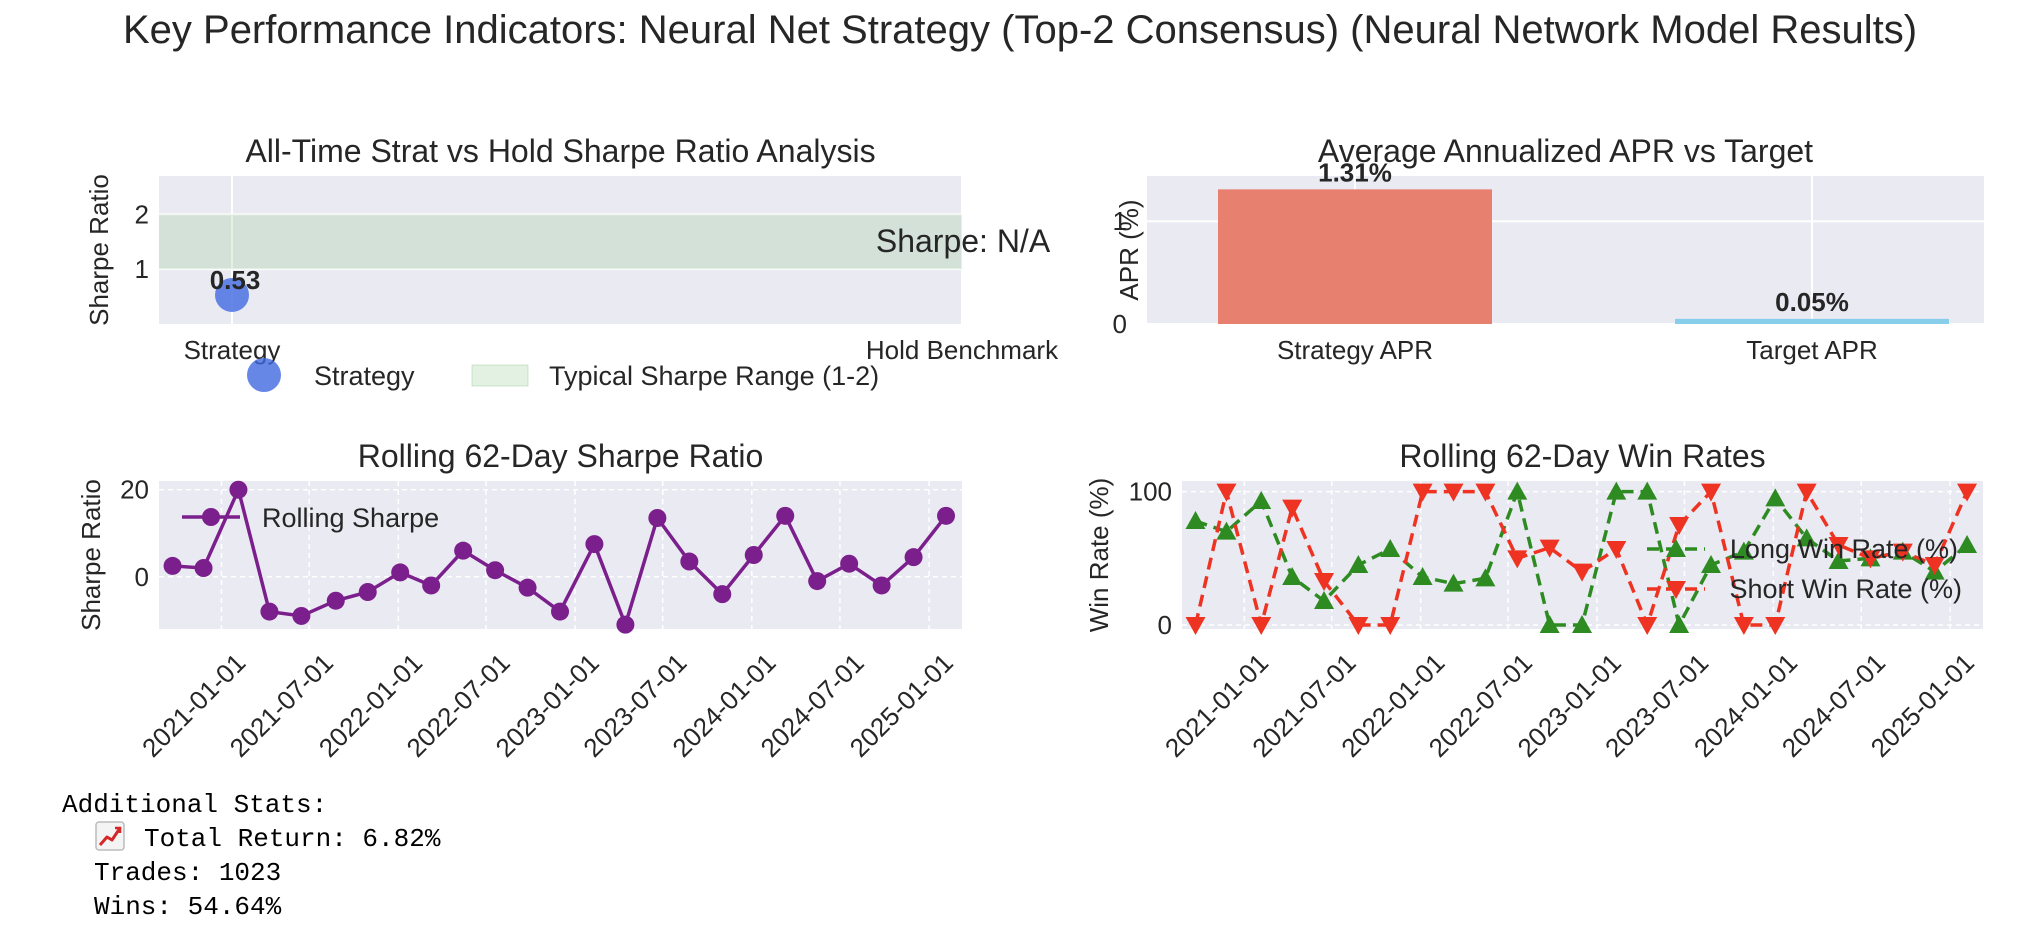  I want to click on panel-title: Average Annualized APR vs Target, so click(1565, 151).